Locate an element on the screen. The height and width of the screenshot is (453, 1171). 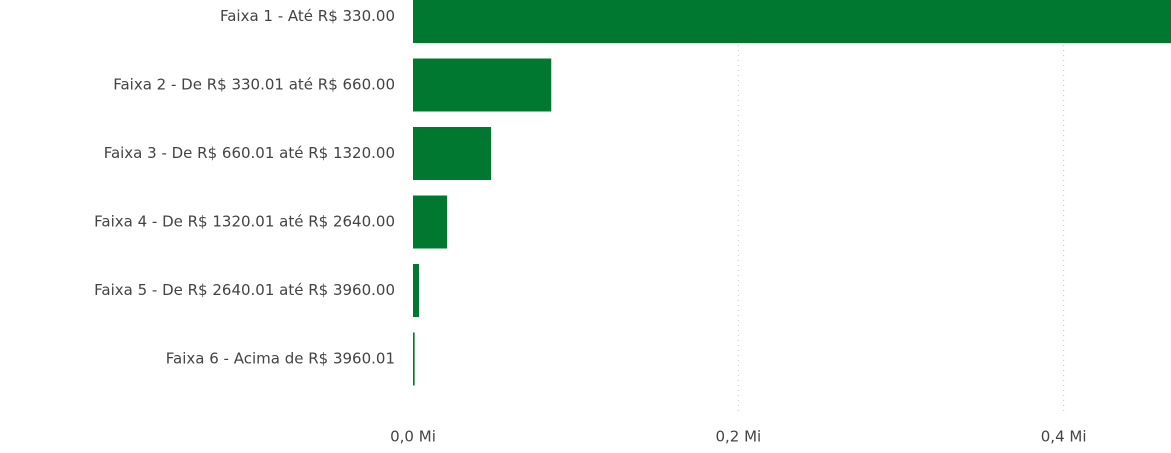
y-tick-label: Faixa 2 - De R$ 330.01 até R$ 660.00 is located at coordinates (254, 85).